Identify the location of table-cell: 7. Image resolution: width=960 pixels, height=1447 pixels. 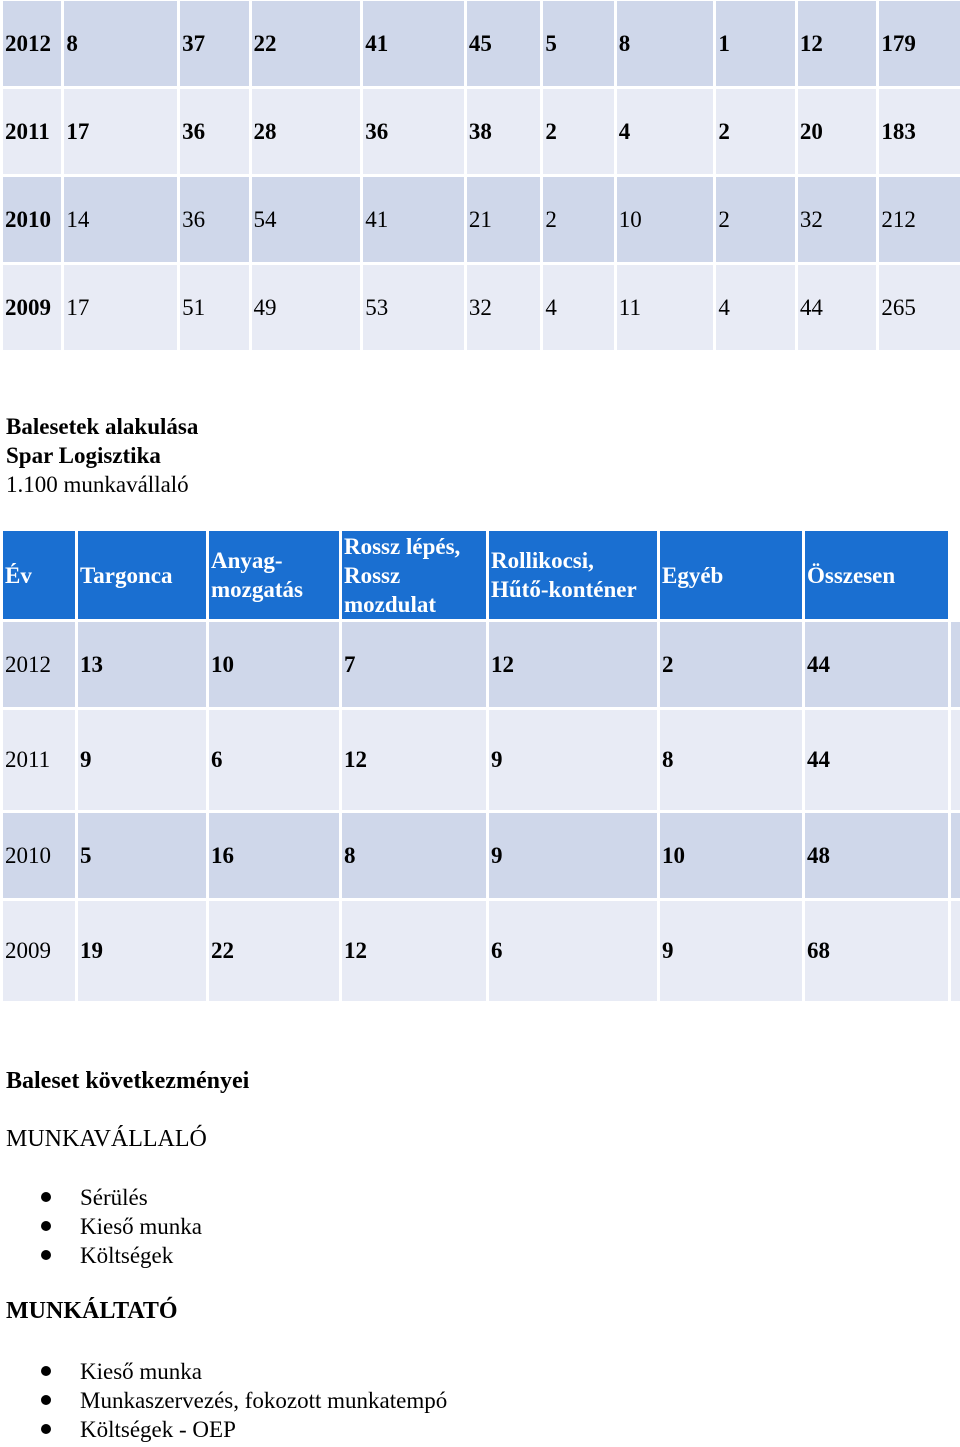
(414, 664).